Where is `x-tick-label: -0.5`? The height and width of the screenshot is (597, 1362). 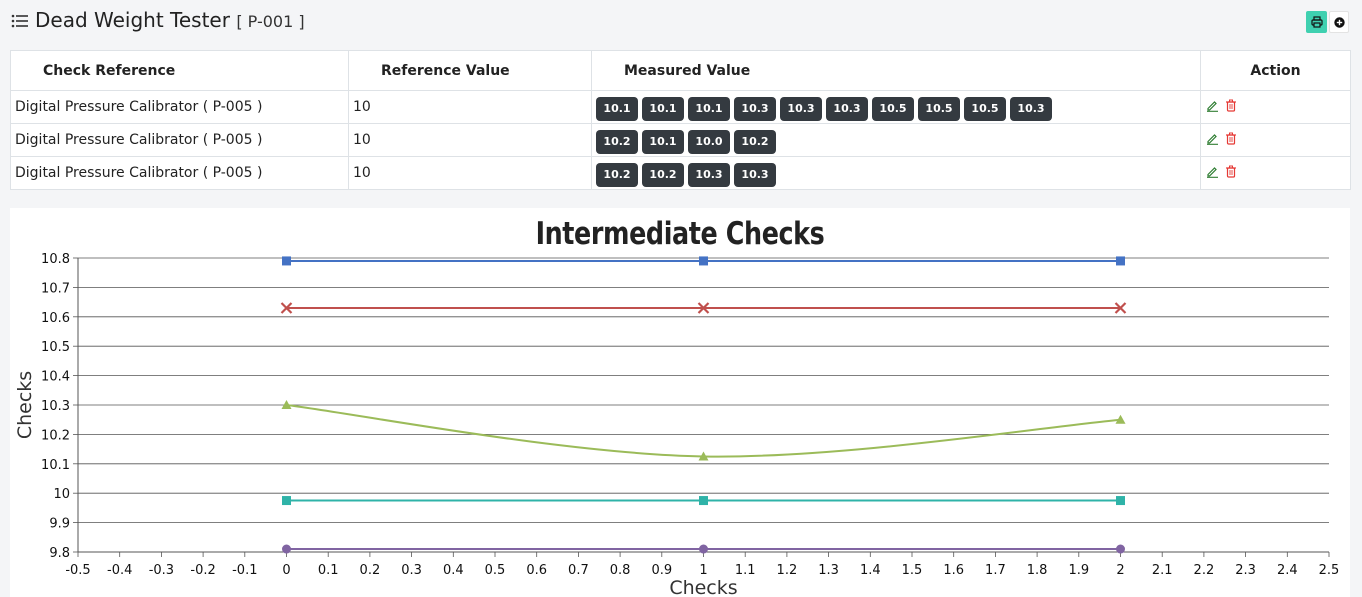
x-tick-label: -0.5 is located at coordinates (77, 570).